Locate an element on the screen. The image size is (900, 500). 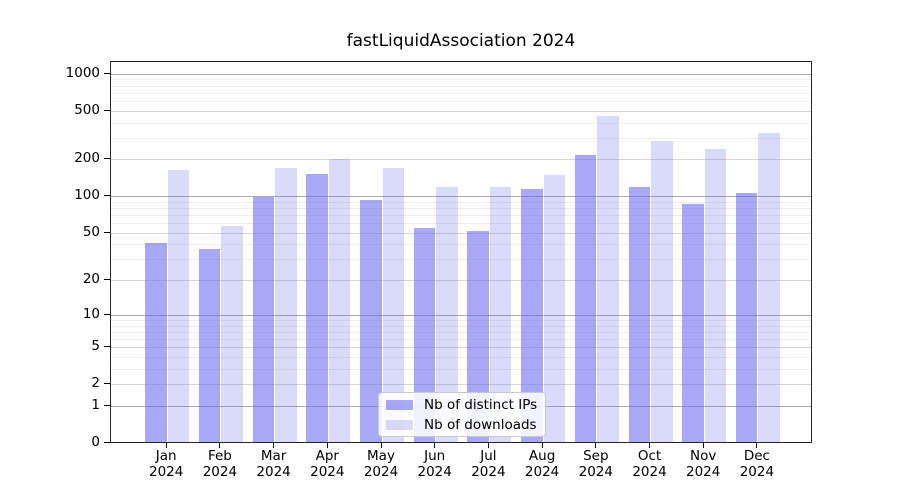
x-tick-label: Mar 2024 is located at coordinates (274, 464).